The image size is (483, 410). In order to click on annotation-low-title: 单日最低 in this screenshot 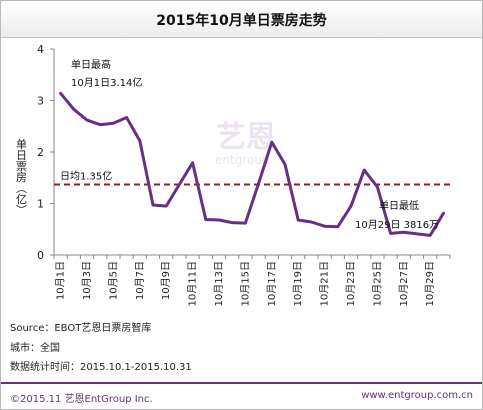, I will do `click(399, 205)`.